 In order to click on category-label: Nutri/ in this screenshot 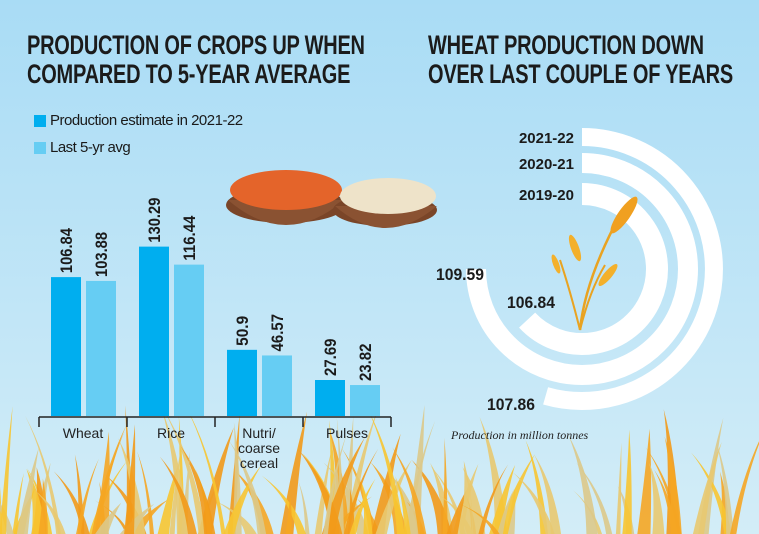, I will do `click(259, 433)`.